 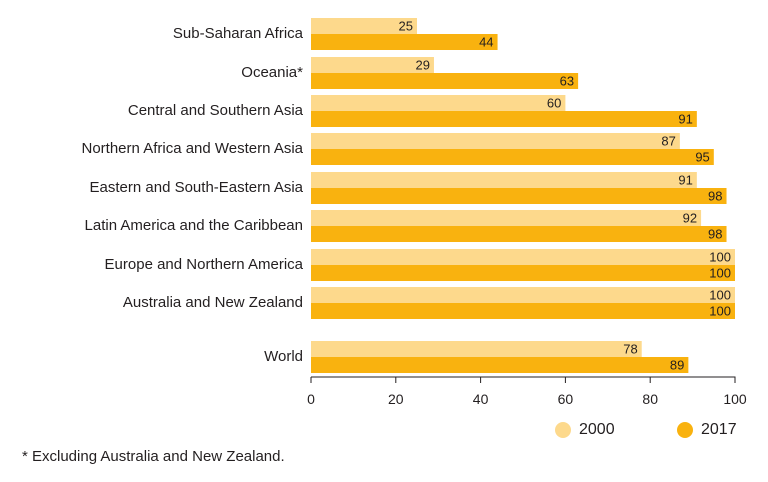 What do you see at coordinates (197, 187) in the screenshot?
I see `category-label-eastern-and-south-eastern-asia: Eastern and South-Eastern Asia` at bounding box center [197, 187].